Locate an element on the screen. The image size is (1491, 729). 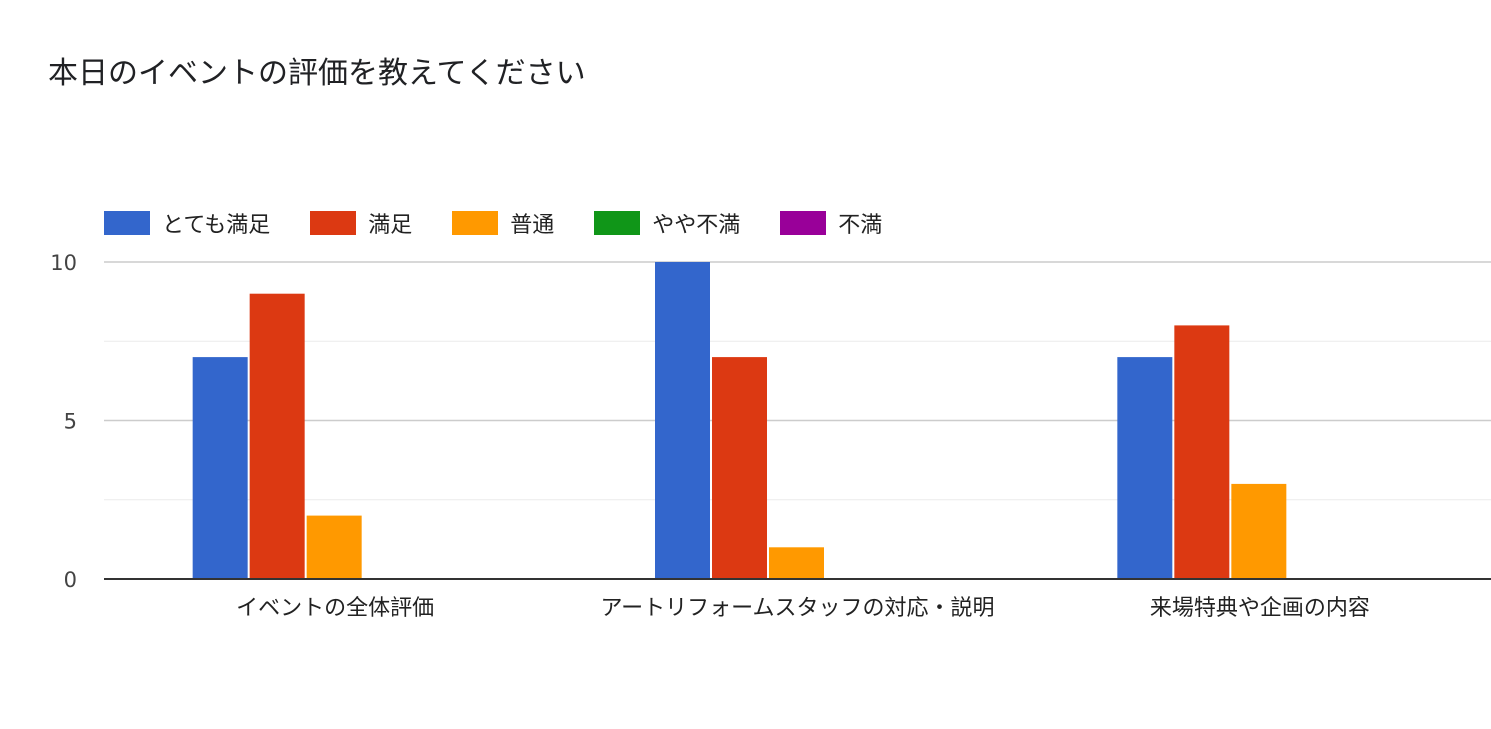
legend-item-dissatisfied: 不満 is located at coordinates (831, 223).